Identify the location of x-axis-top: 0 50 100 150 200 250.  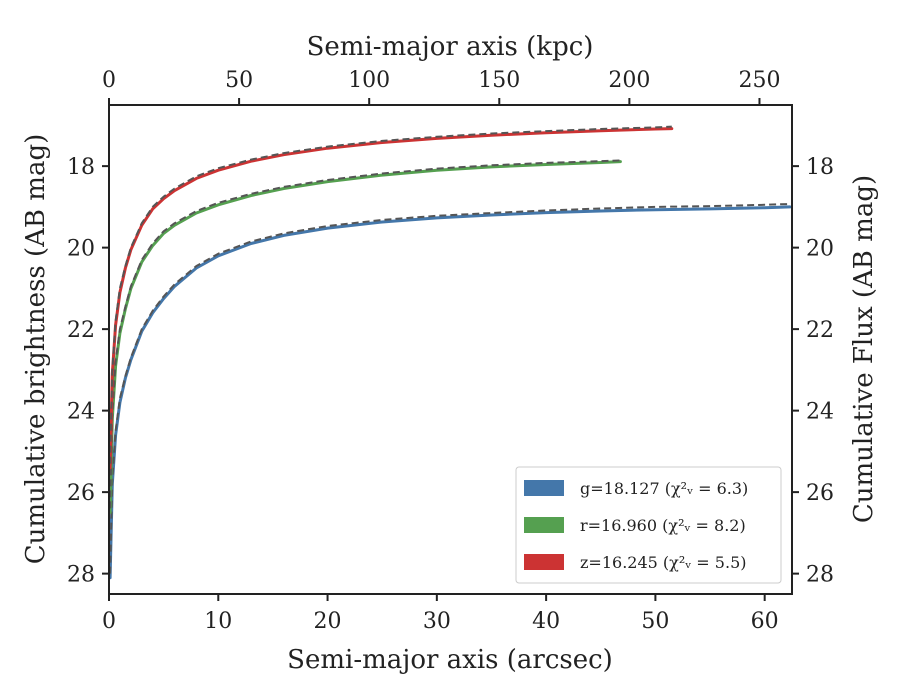
(441, 86).